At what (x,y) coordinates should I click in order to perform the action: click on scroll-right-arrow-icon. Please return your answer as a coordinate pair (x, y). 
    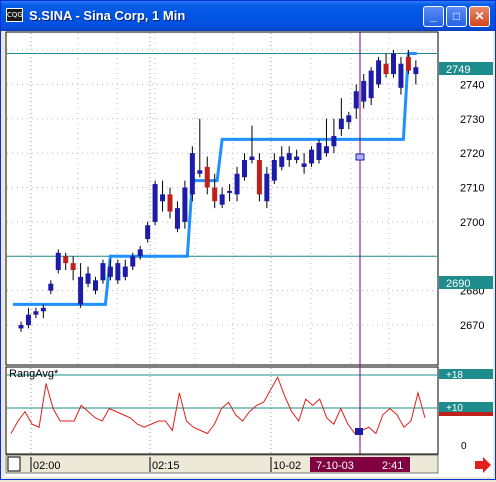
    Looking at the image, I should click on (483, 465).